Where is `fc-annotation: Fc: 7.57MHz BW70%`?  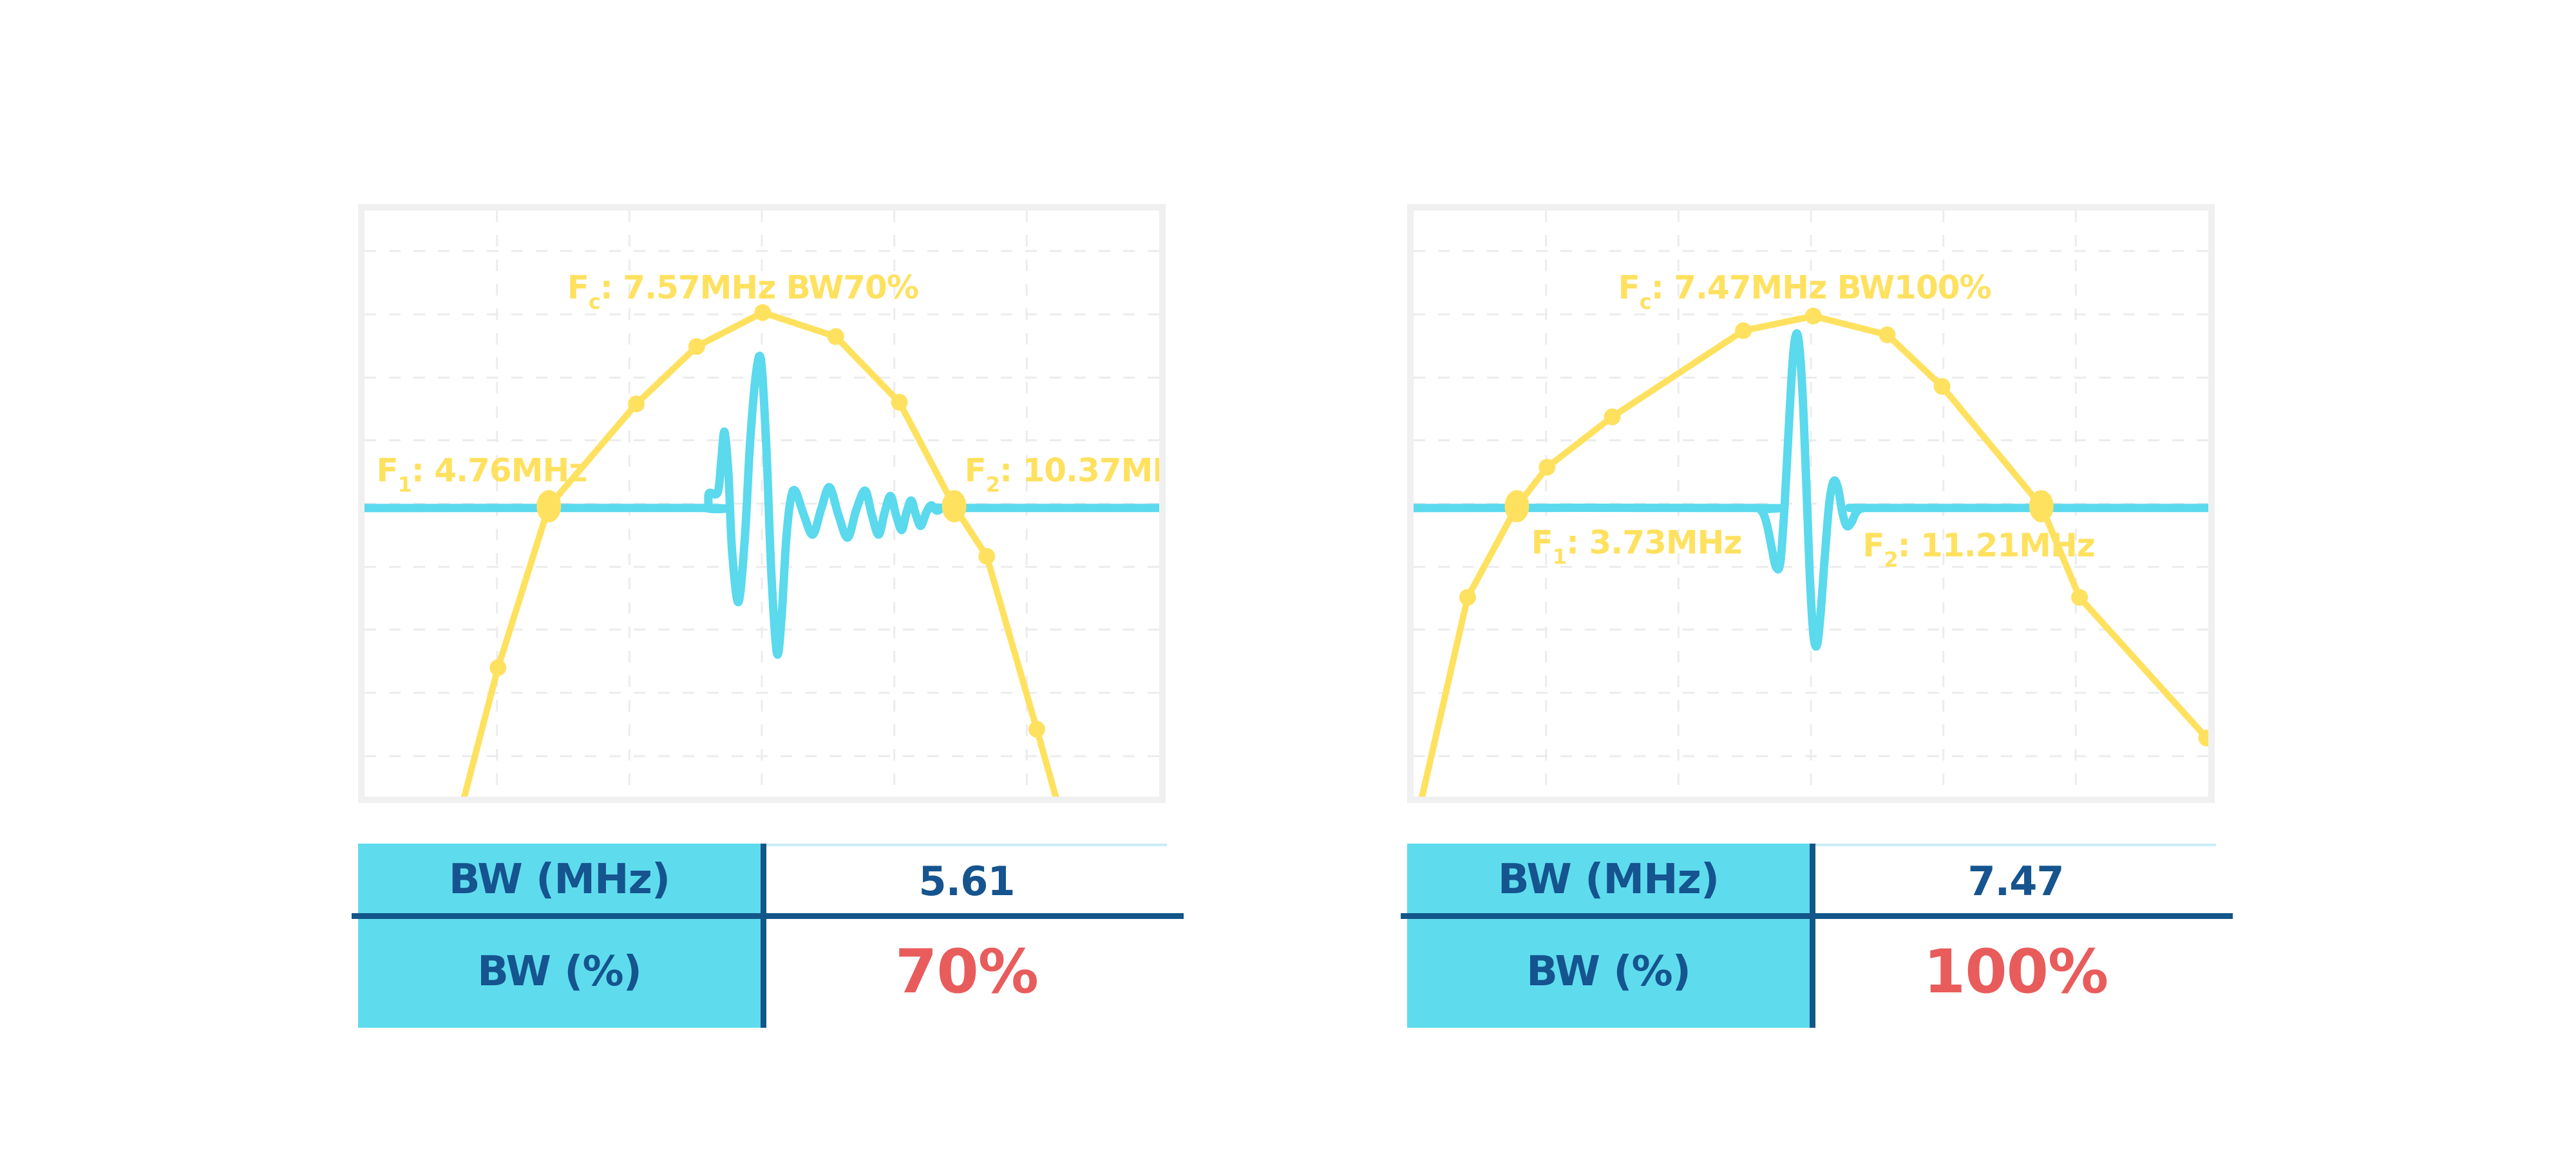
fc-annotation: Fc: 7.57MHz BW70% is located at coordinates (743, 291).